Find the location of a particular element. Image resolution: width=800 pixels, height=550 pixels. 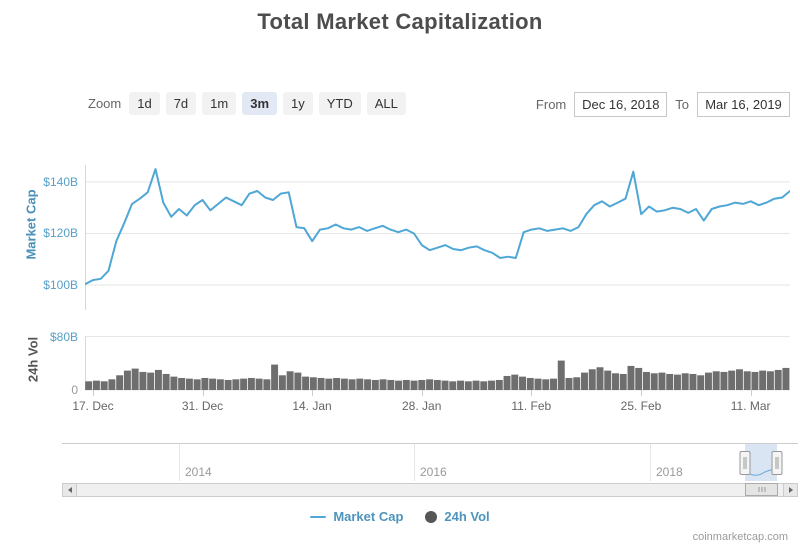

zoom-button-1d: 1d is located at coordinates (144, 103).